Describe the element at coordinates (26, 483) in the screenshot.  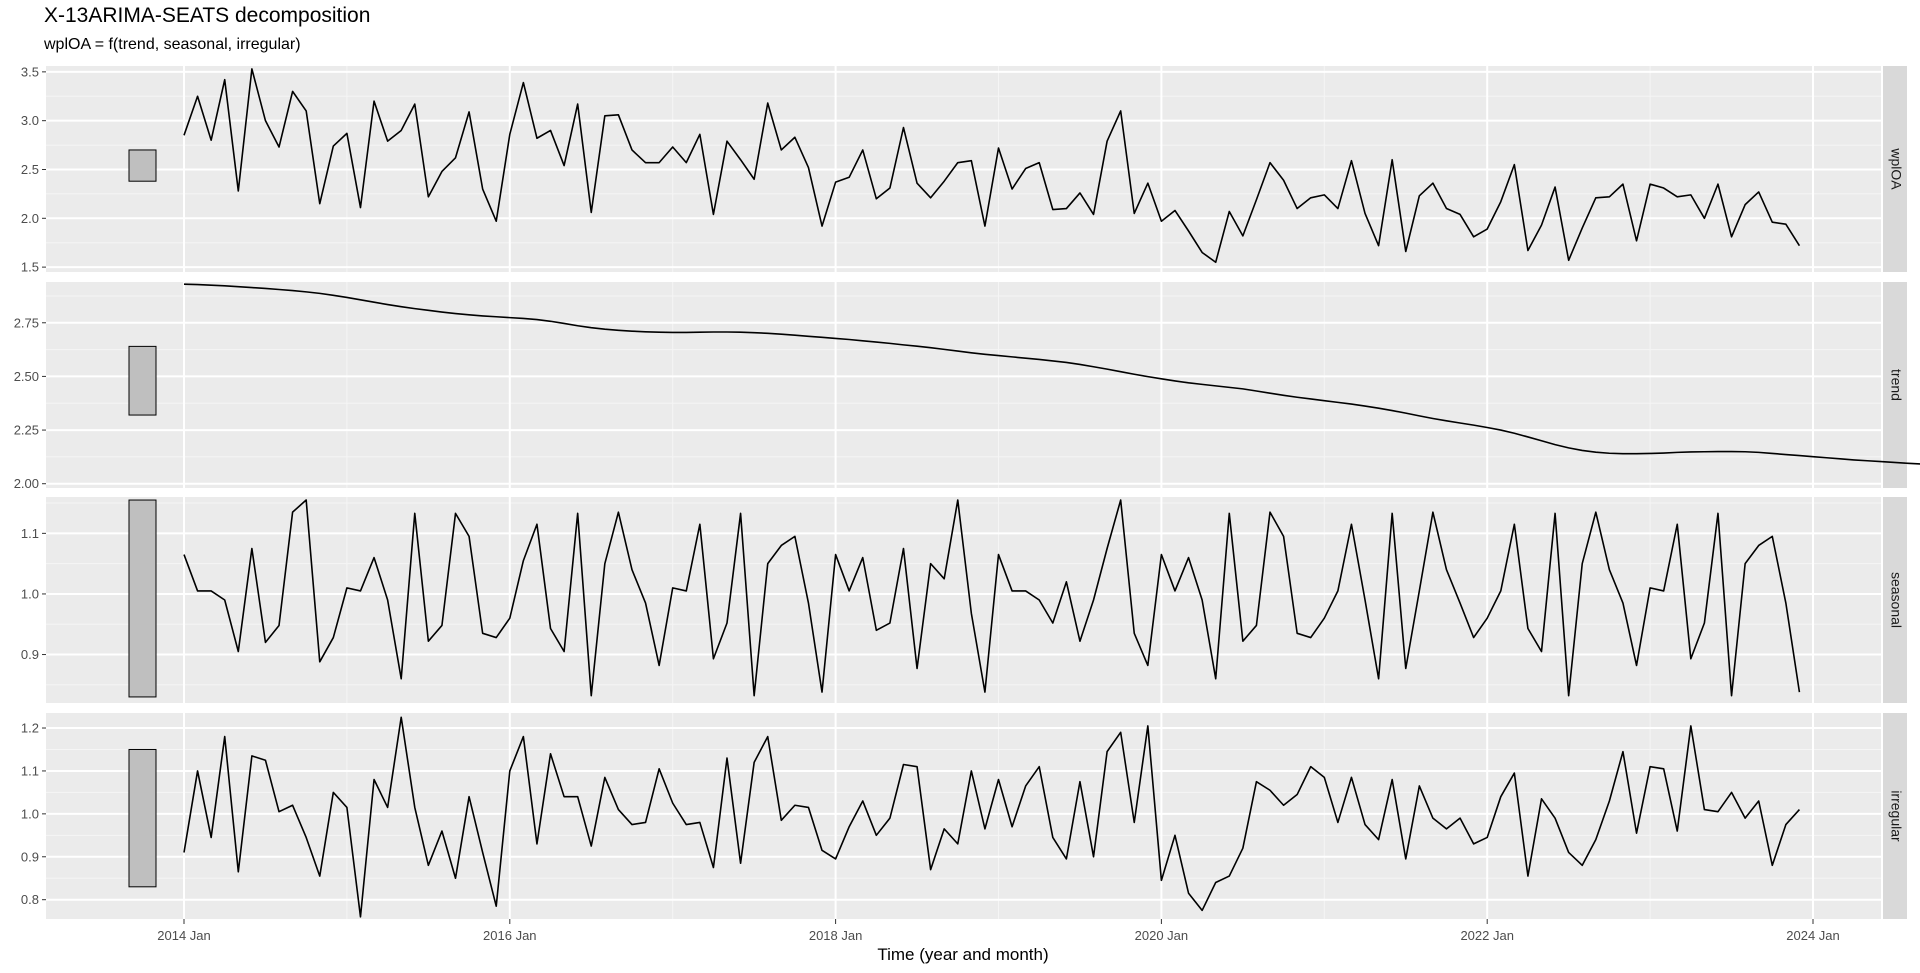
I see `y-tick-label: 2.00` at that location.